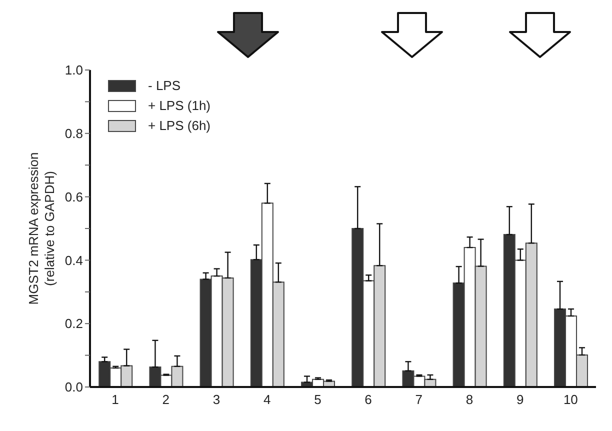 Image resolution: width=612 pixels, height=431 pixels. What do you see at coordinates (520, 400) in the screenshot?
I see `x-tick-label: 9` at bounding box center [520, 400].